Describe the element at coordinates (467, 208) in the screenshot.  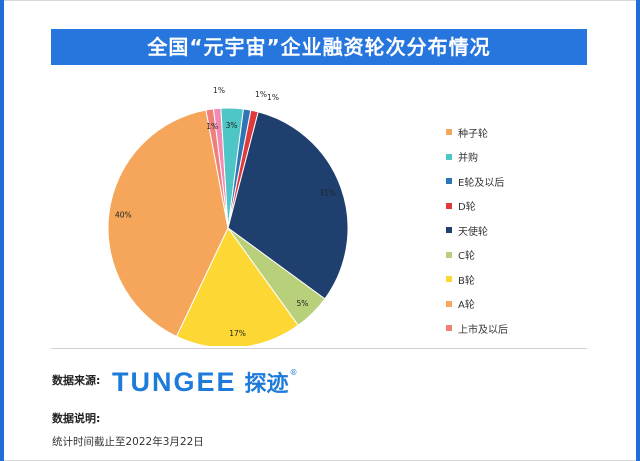
I see `legend-label: D轮` at that location.